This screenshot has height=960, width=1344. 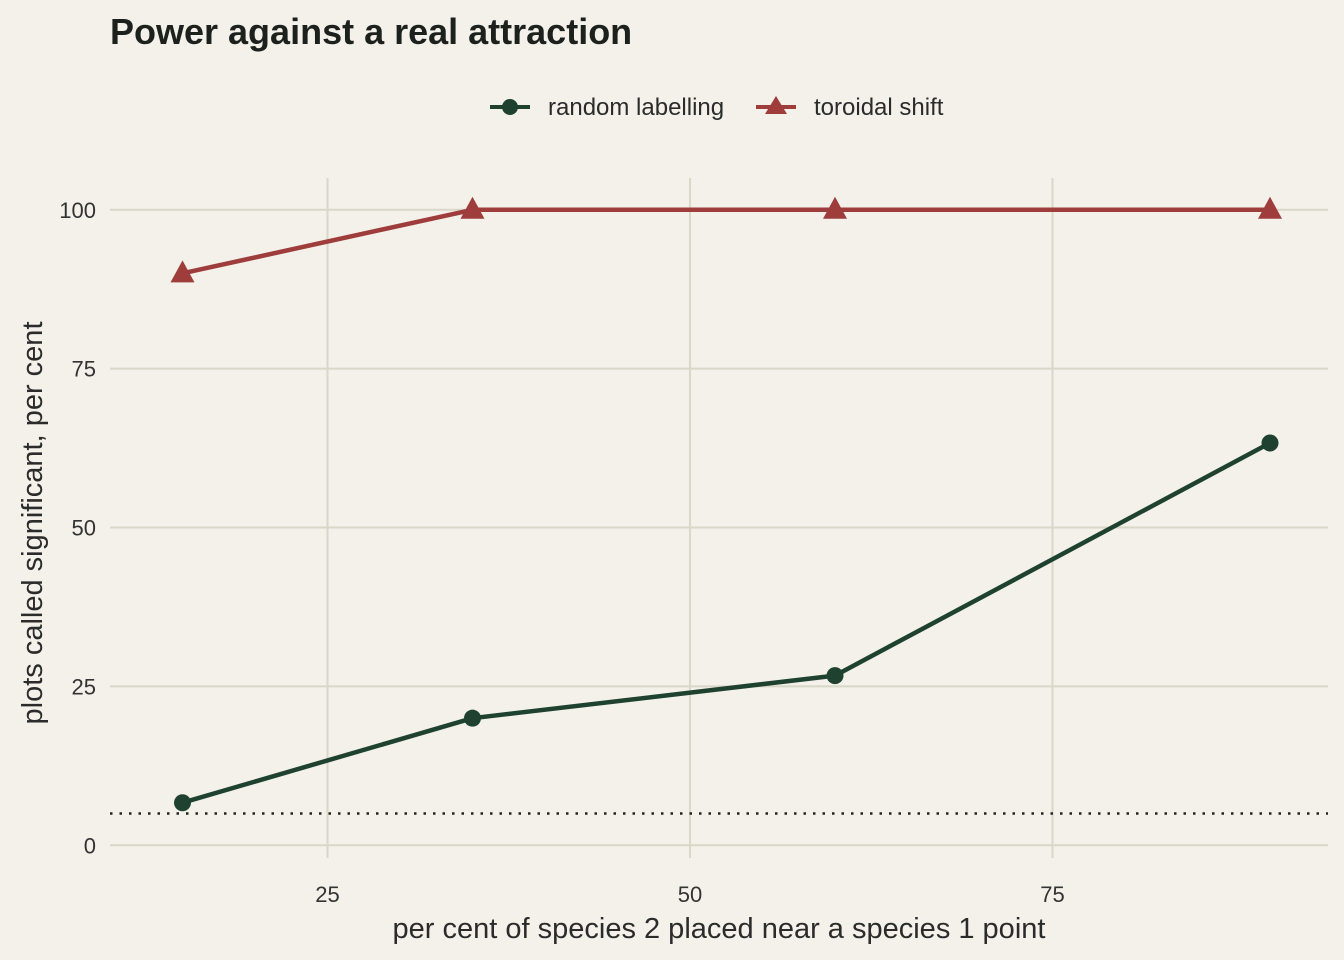 What do you see at coordinates (879, 107) in the screenshot?
I see `legend-label-toroidal-shift: toroidal shift` at bounding box center [879, 107].